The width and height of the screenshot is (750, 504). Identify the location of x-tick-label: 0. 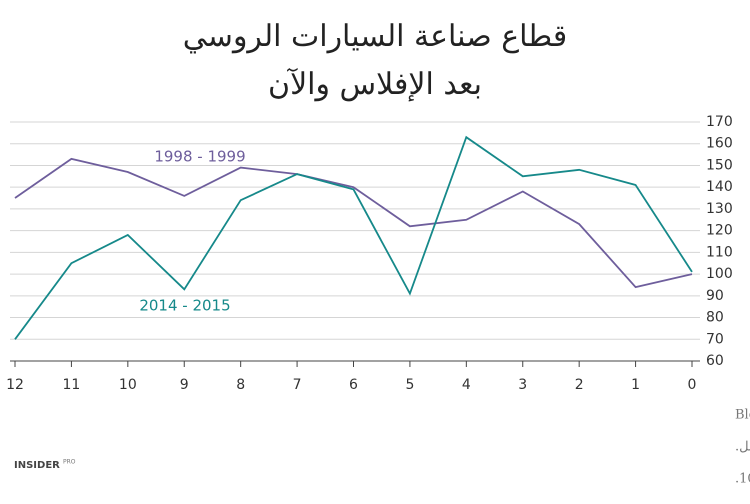
(692, 385).